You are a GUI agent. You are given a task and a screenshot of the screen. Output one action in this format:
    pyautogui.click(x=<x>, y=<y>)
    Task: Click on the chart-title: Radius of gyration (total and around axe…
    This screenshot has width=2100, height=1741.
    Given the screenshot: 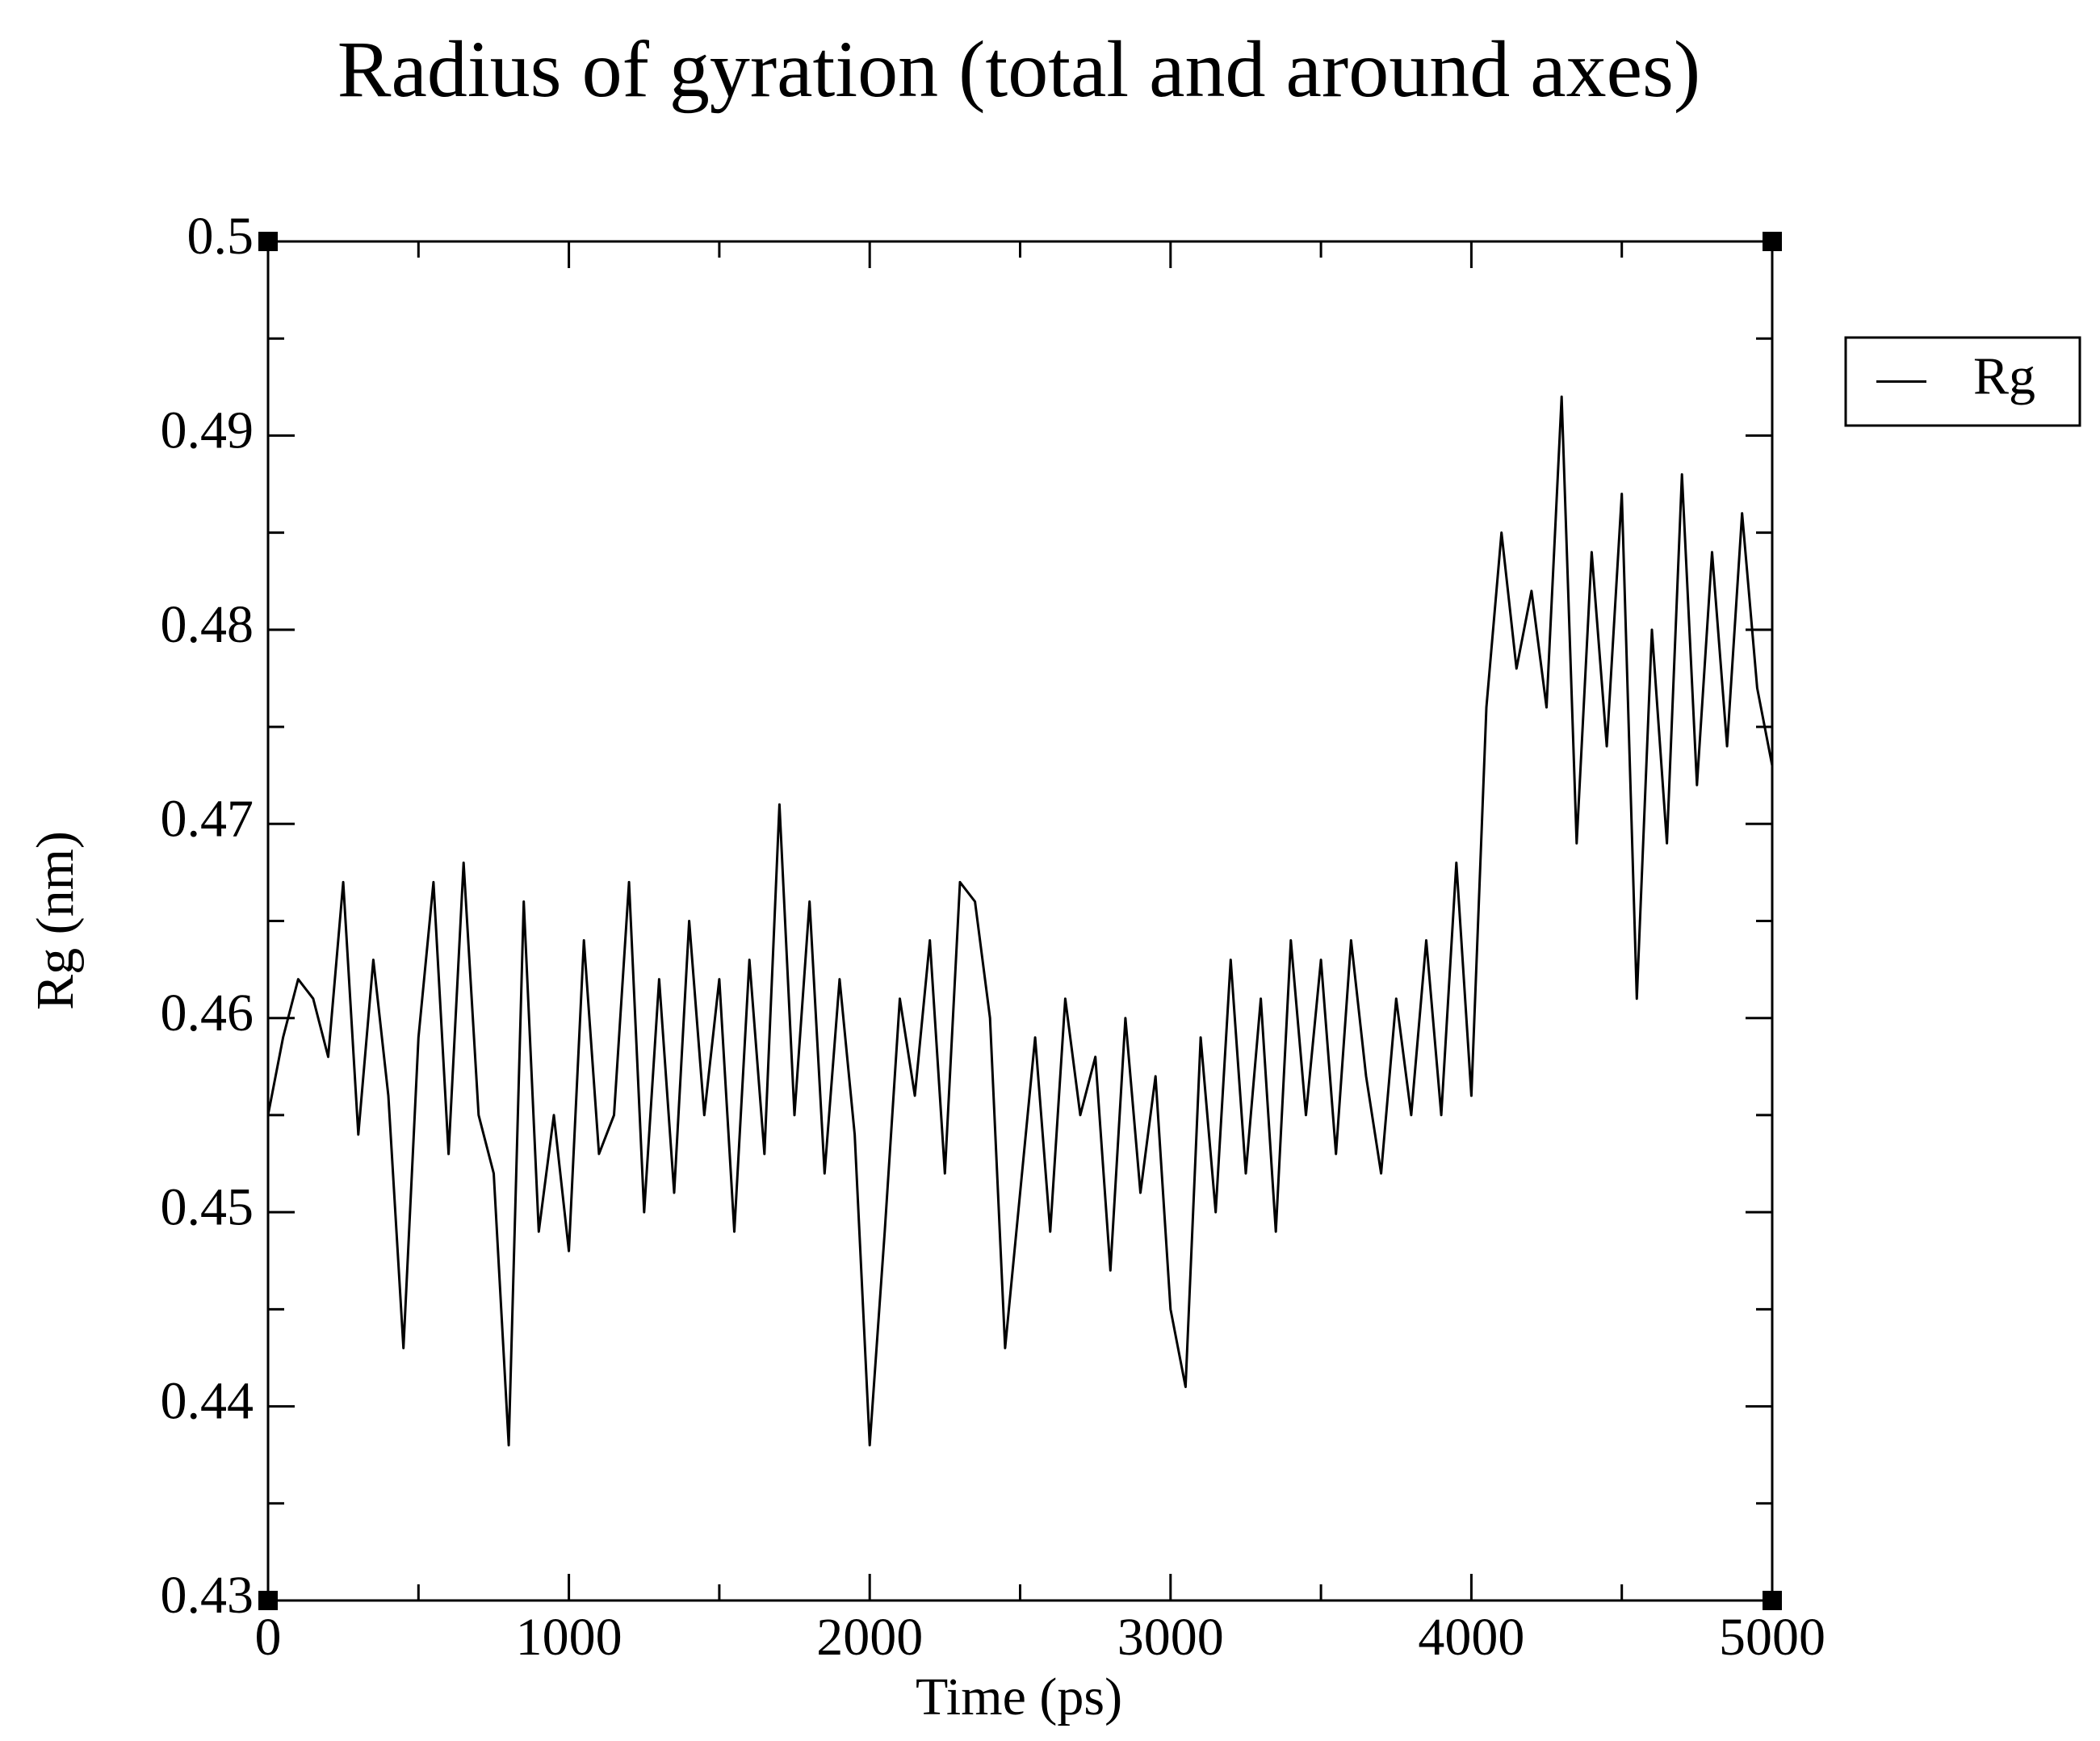 What is the action you would take?
    pyautogui.click(x=1019, y=69)
    